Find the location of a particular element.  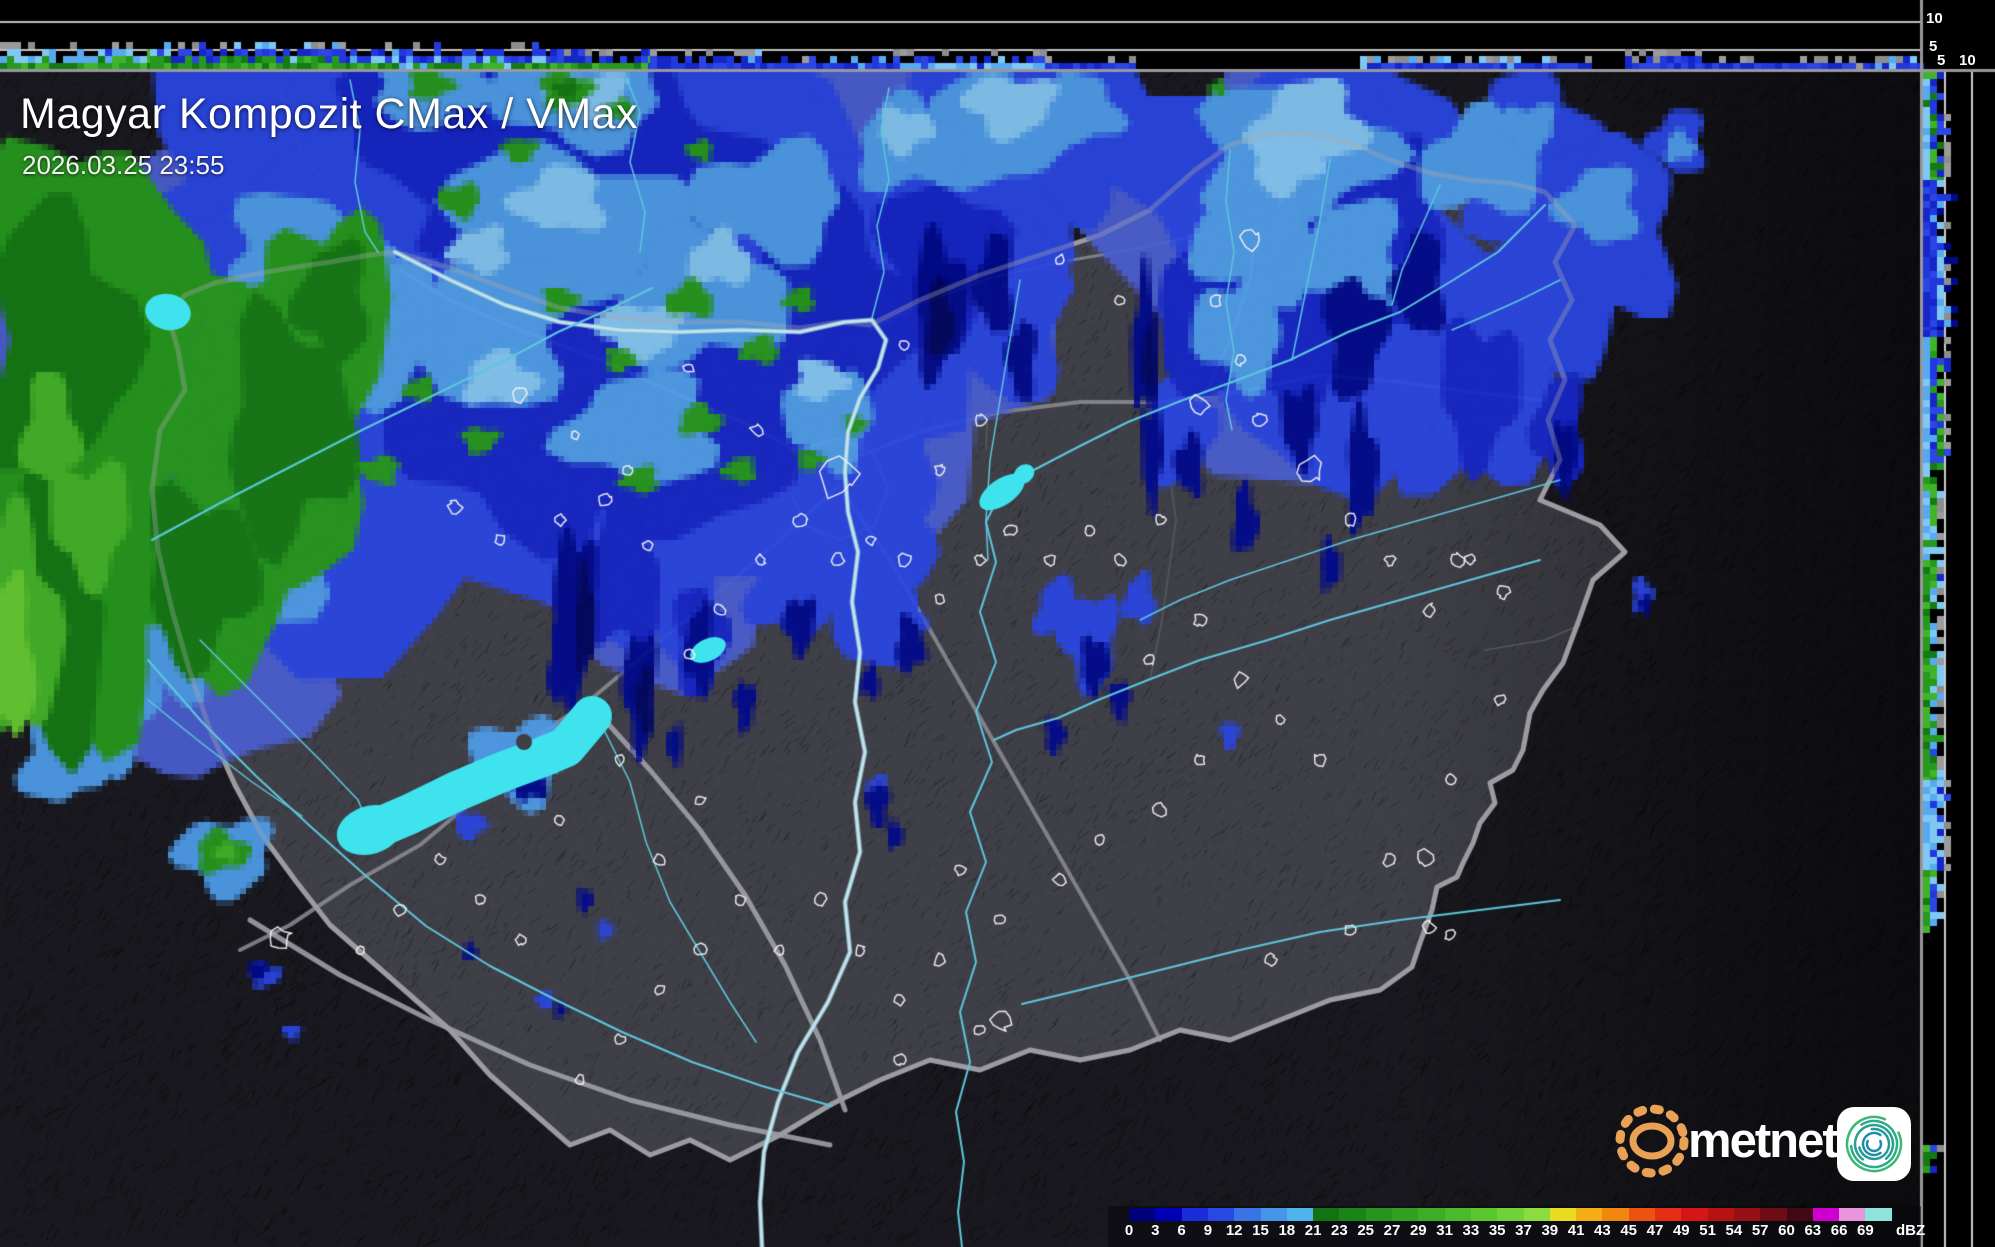

colorbar-tick: 29 is located at coordinates (1418, 1230).